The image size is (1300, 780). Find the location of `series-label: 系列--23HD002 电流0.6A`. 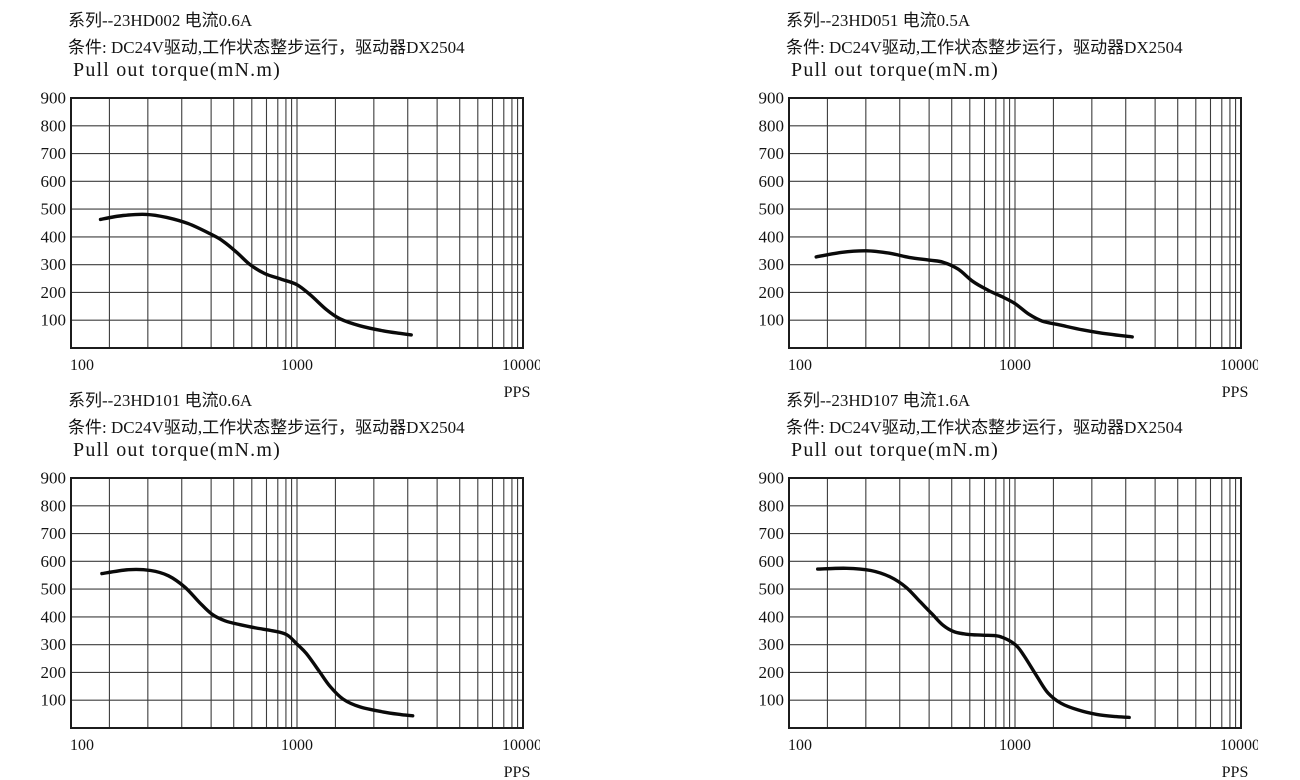

series-label: 系列--23HD002 电流0.6A is located at coordinates (160, 20).